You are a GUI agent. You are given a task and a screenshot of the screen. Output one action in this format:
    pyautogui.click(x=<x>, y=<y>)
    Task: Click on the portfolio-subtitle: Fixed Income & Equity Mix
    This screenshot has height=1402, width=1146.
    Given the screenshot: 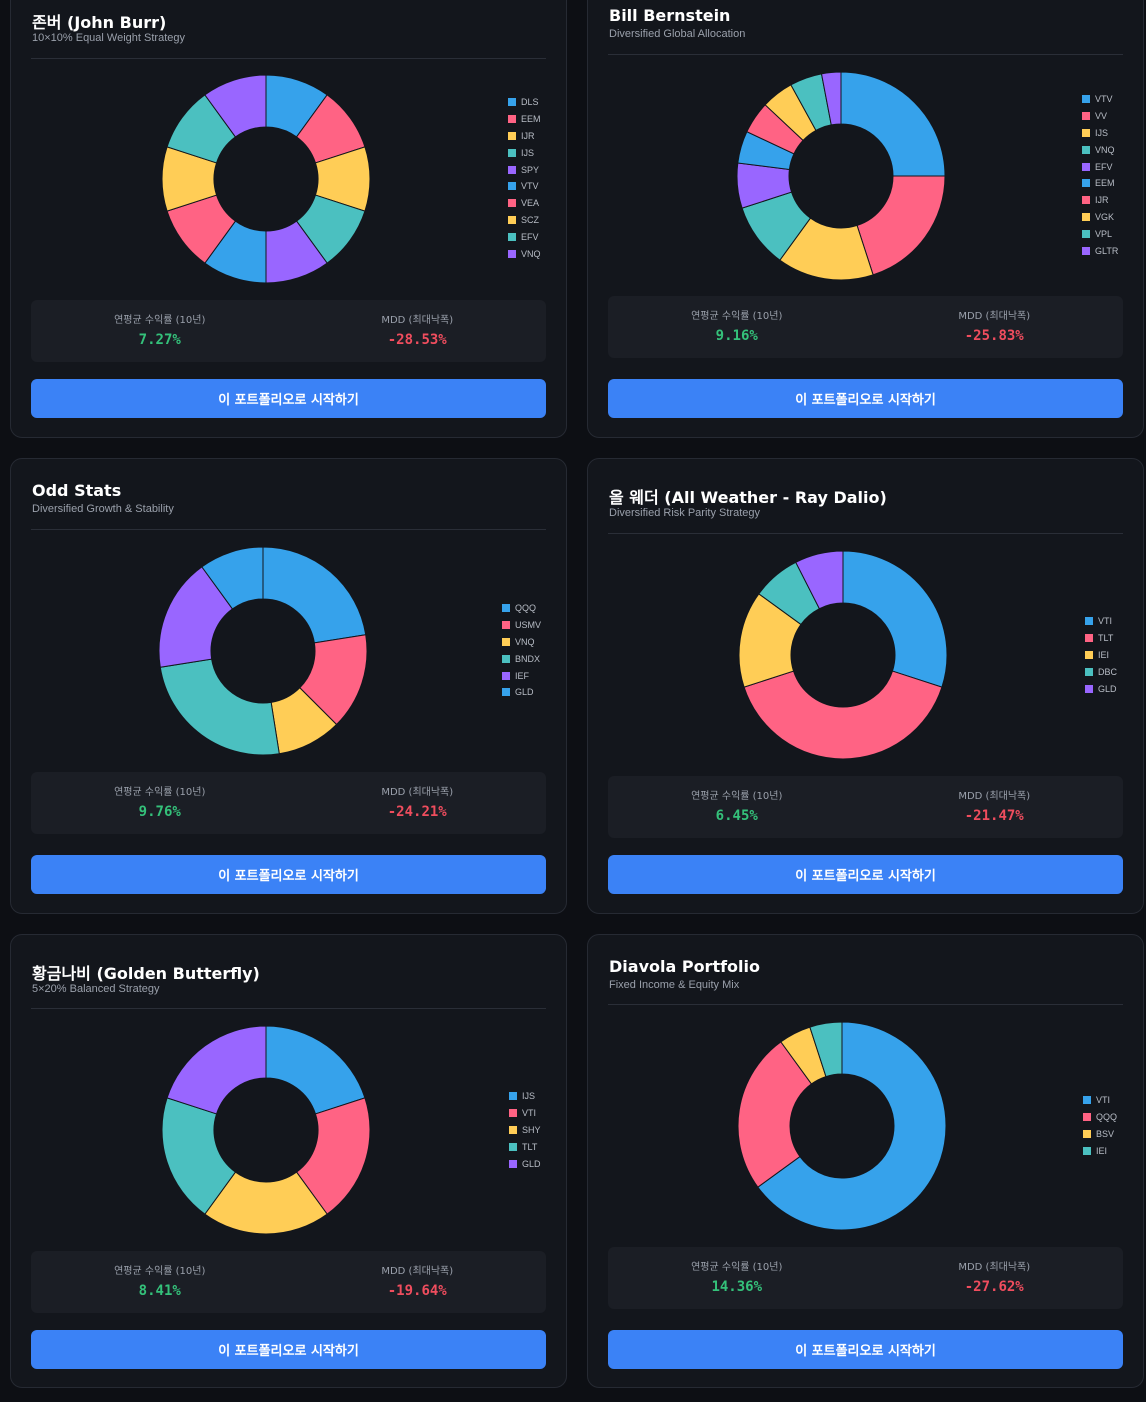 What is the action you would take?
    pyautogui.click(x=674, y=985)
    